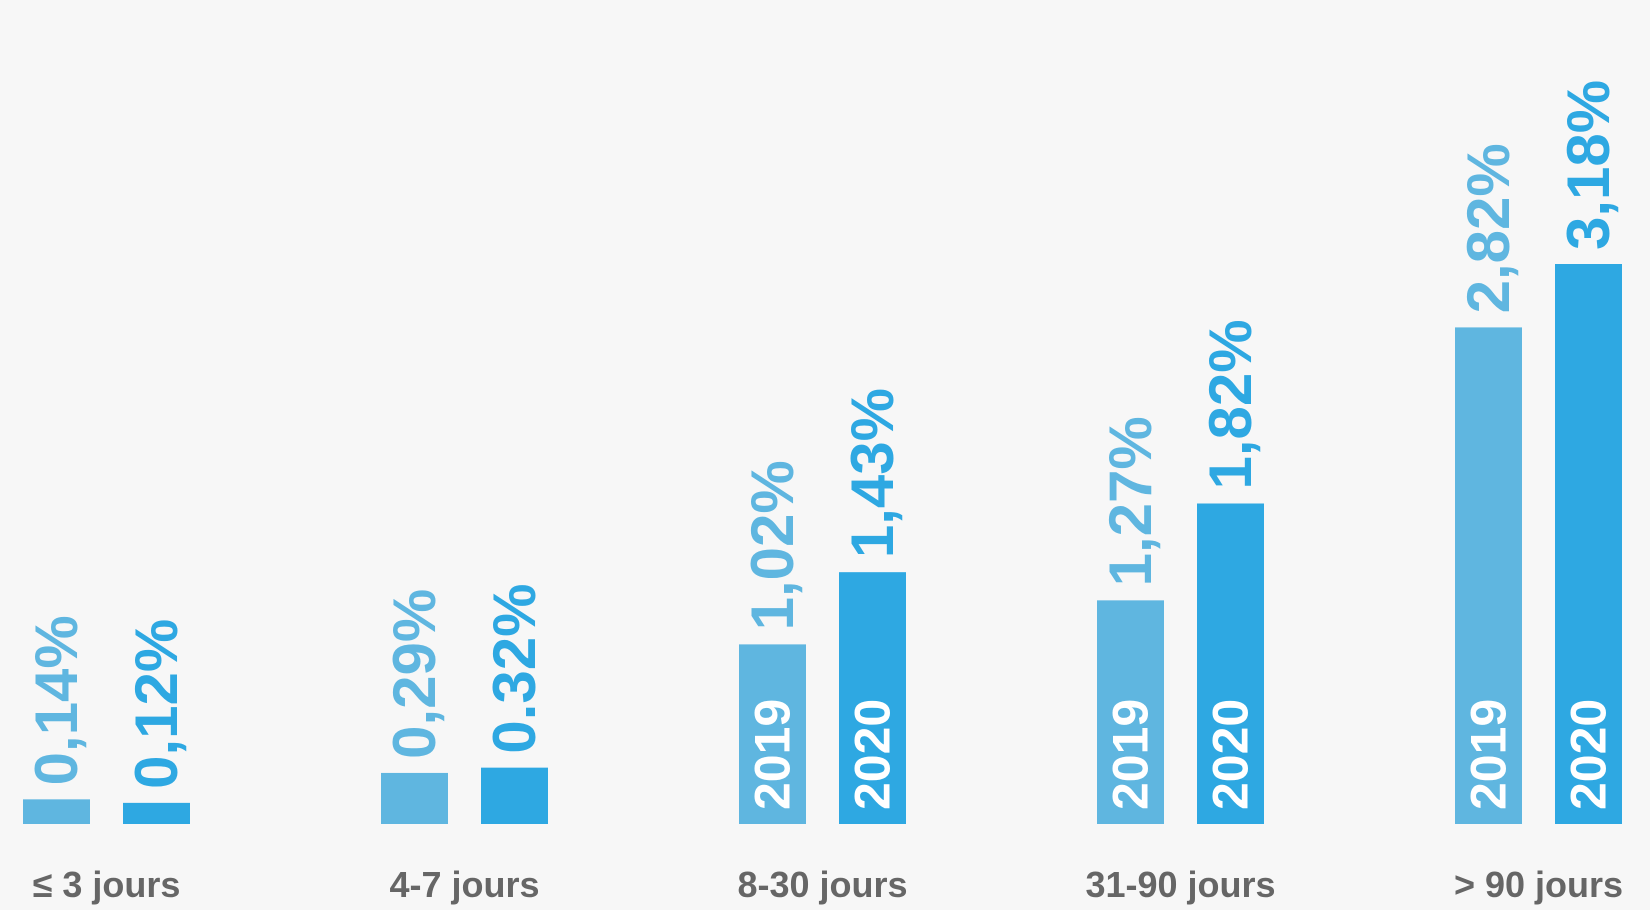 The height and width of the screenshot is (910, 1650). I want to click on value-label: 0,14%, so click(56, 700).